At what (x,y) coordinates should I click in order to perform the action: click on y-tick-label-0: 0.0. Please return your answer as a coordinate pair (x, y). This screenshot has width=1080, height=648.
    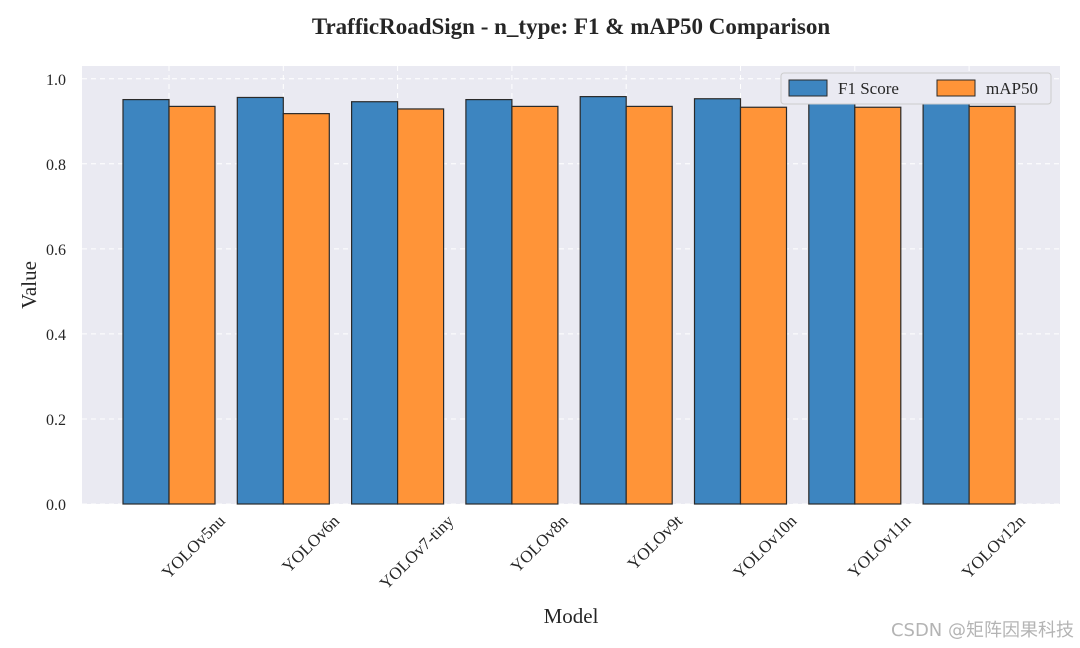
    Looking at the image, I should click on (56, 505).